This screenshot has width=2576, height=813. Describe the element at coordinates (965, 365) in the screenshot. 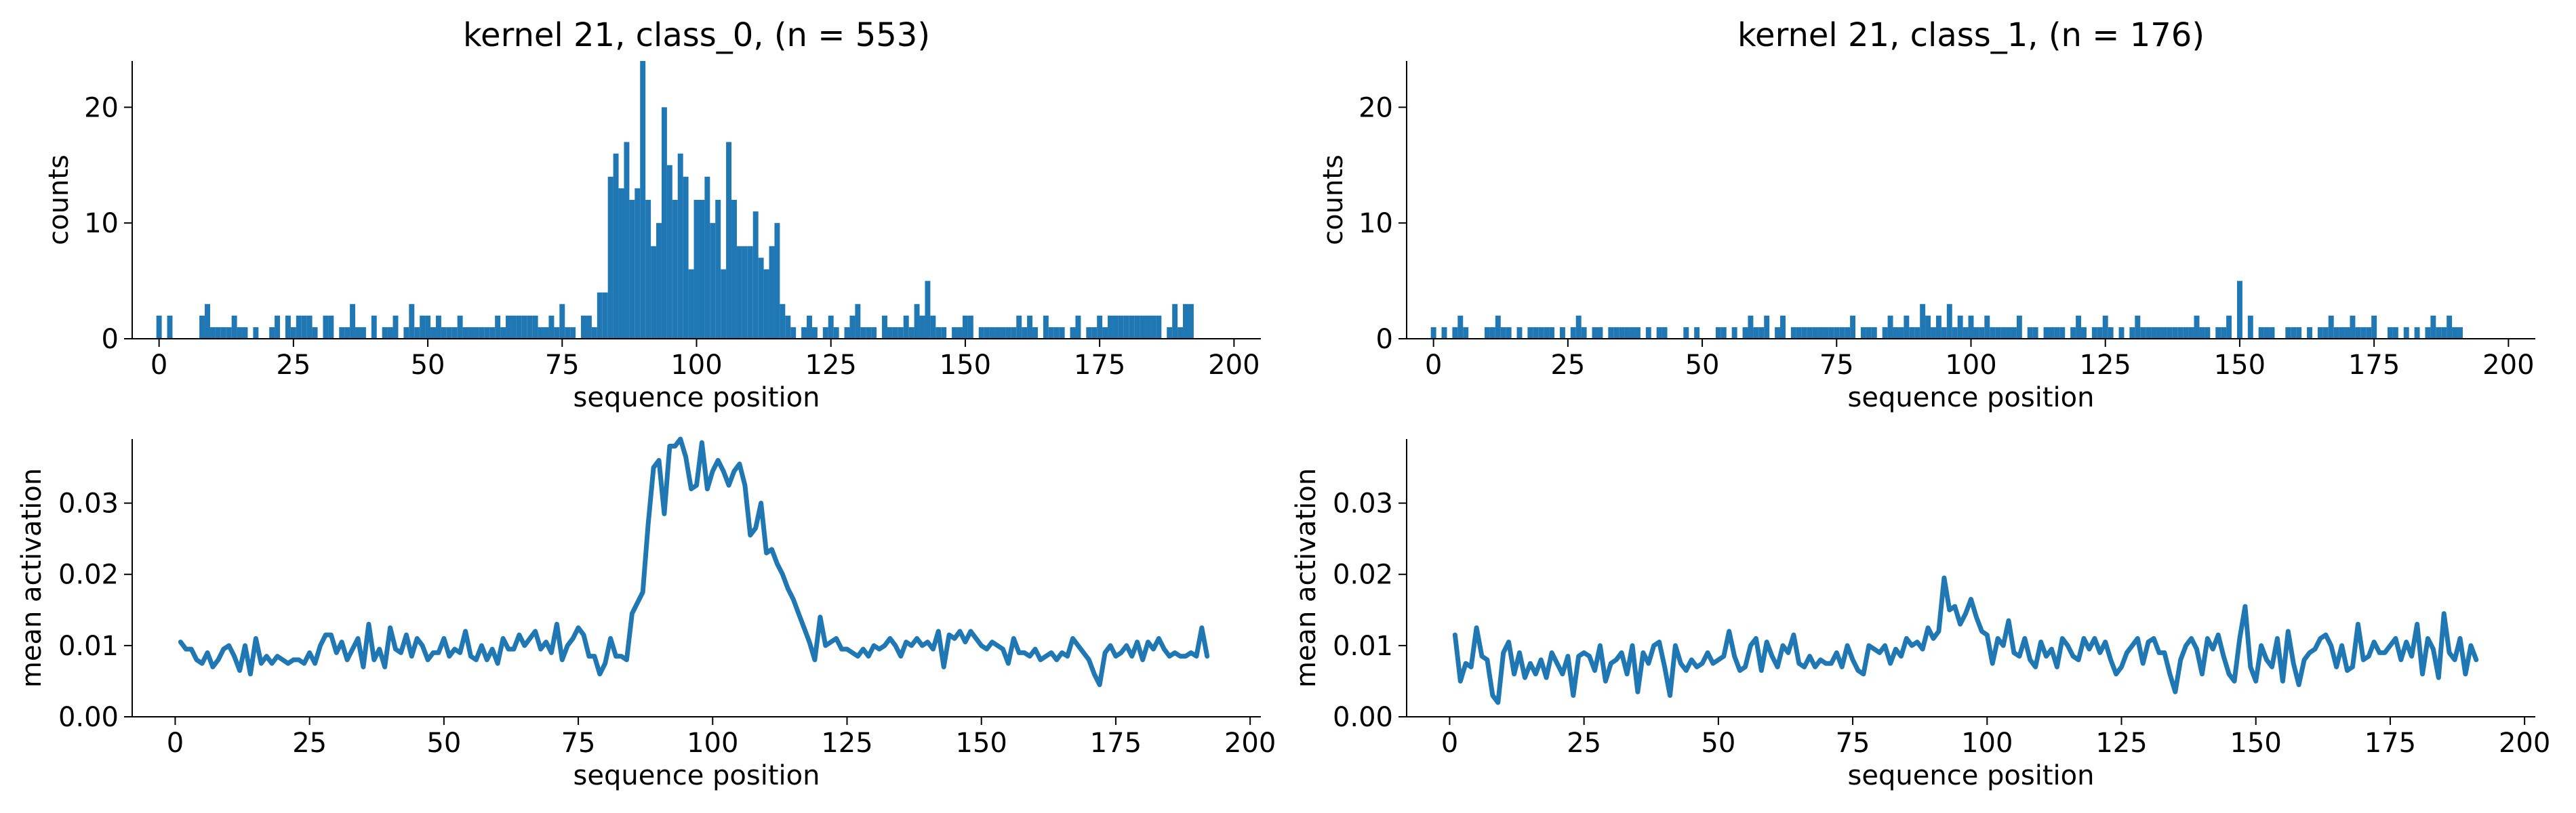

I see `x-tick-label: 150` at that location.